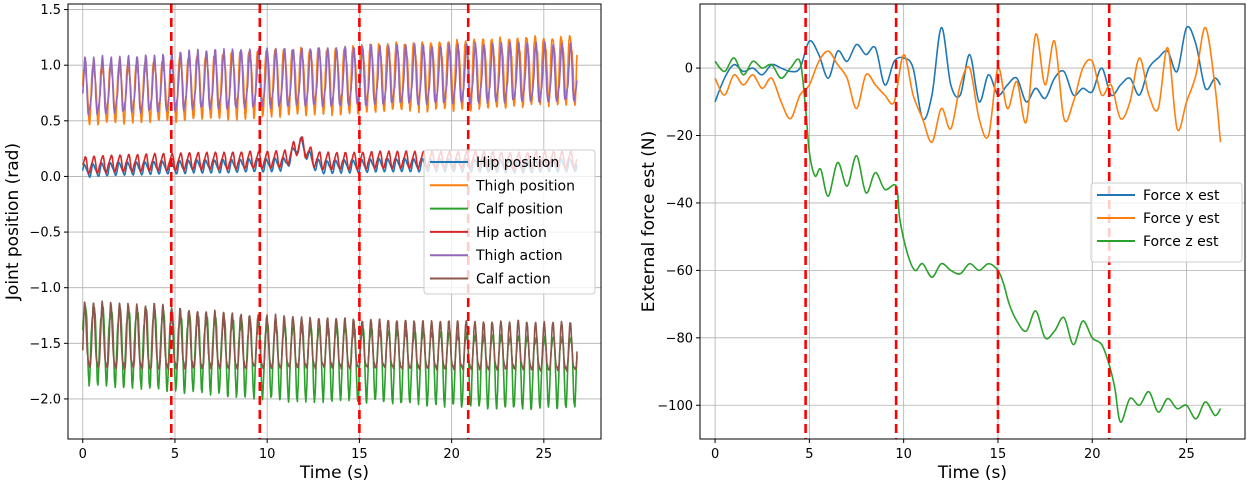  I want to click on left-y-axis-label: Joint position (rad), so click(13, 222).